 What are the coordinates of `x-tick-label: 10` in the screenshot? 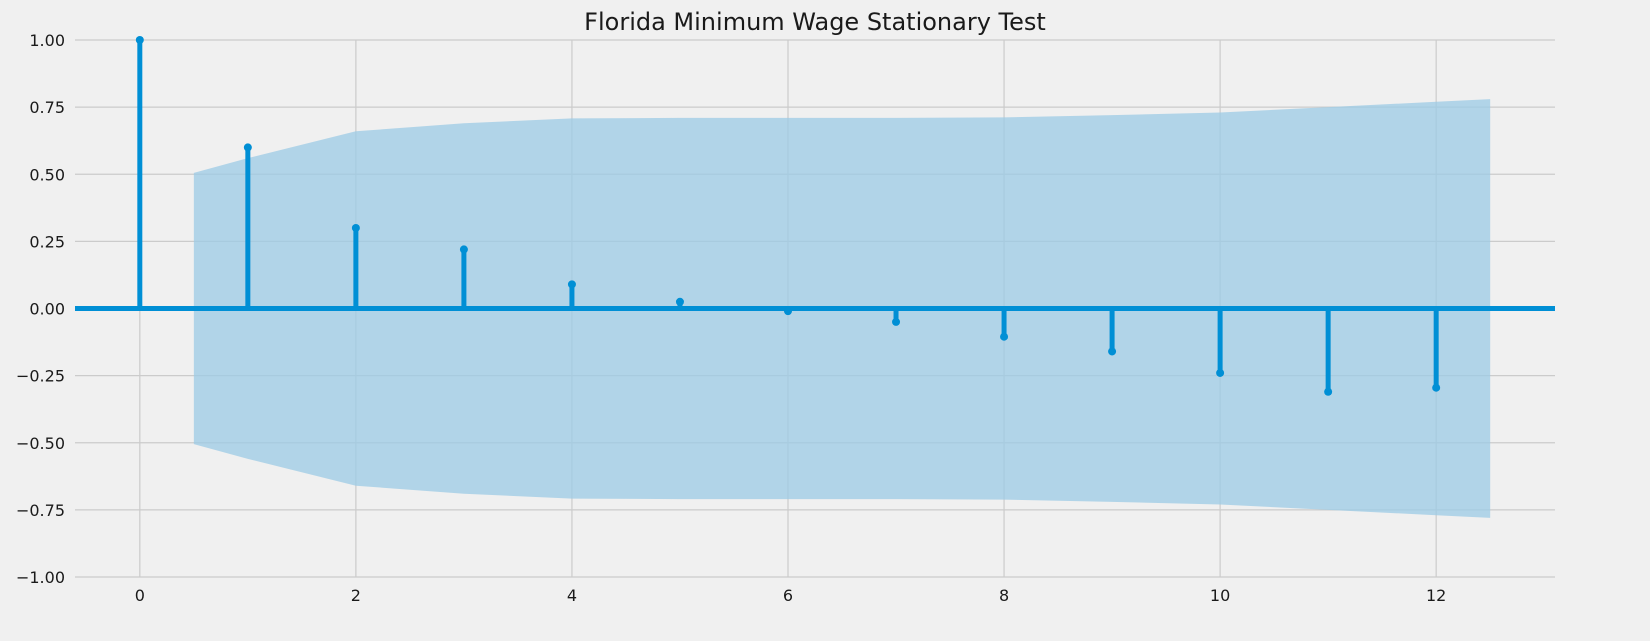 It's located at (1220, 595).